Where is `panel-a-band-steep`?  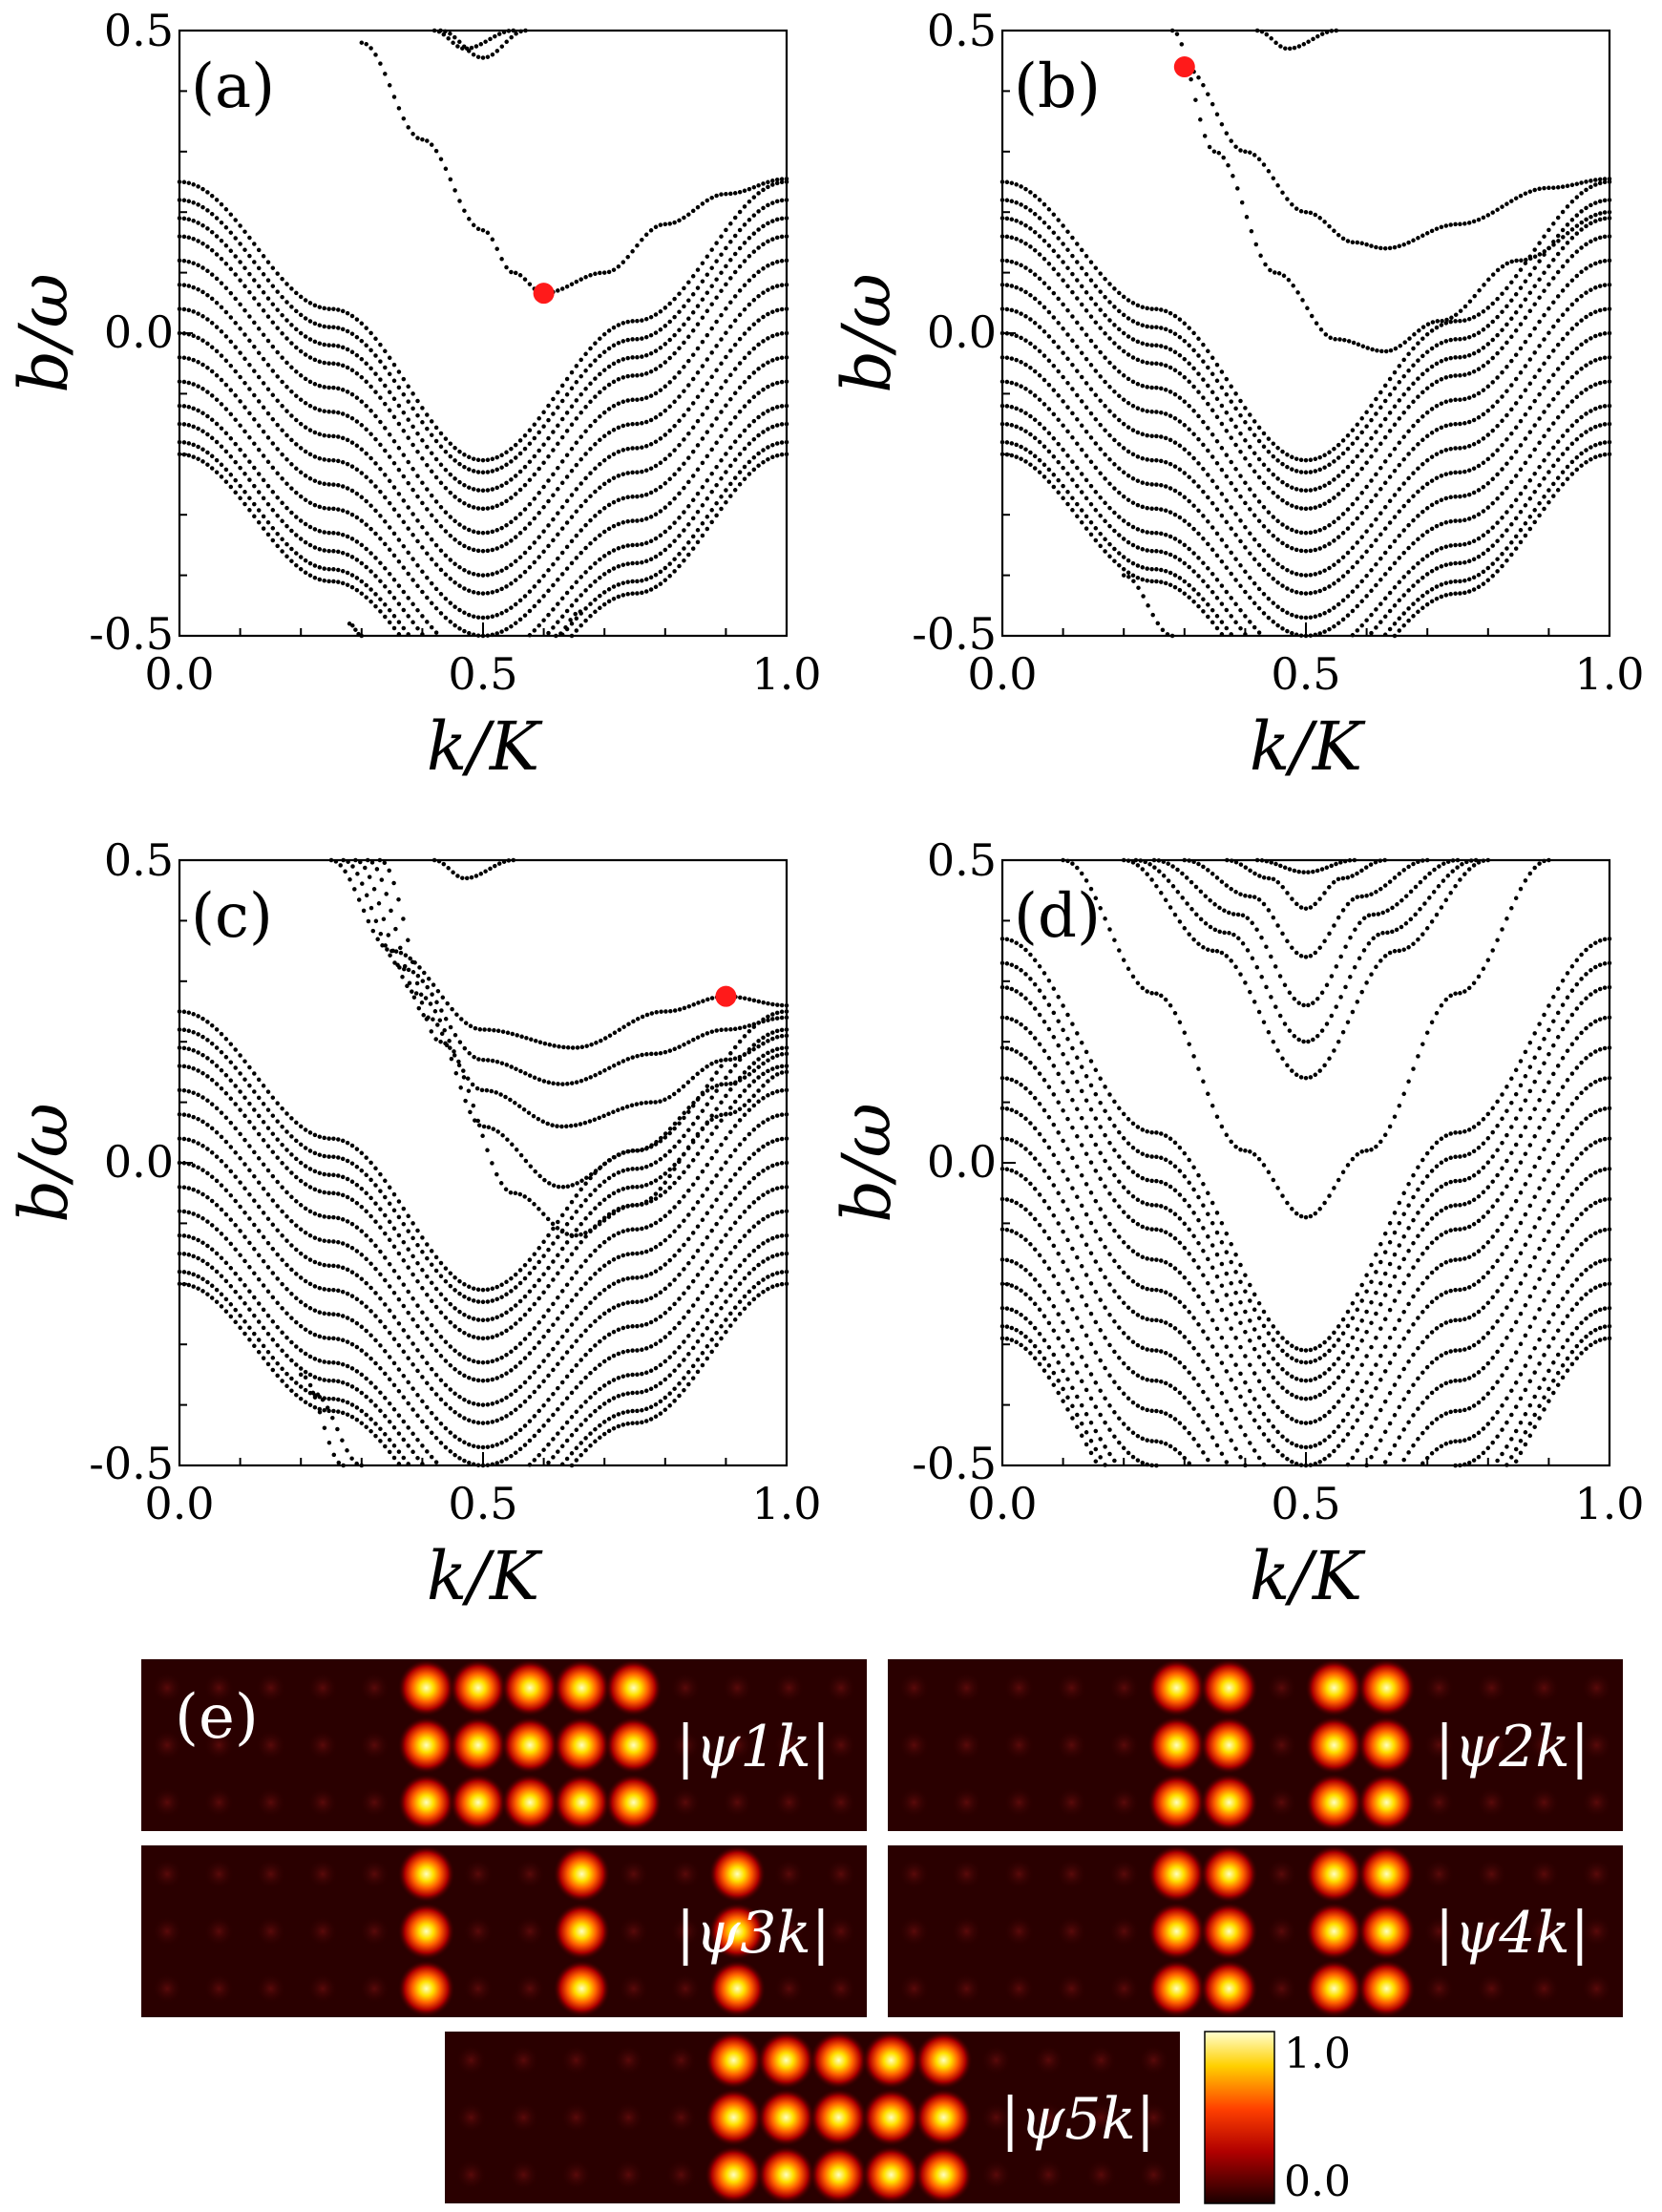 panel-a-band-steep is located at coordinates (356, 630).